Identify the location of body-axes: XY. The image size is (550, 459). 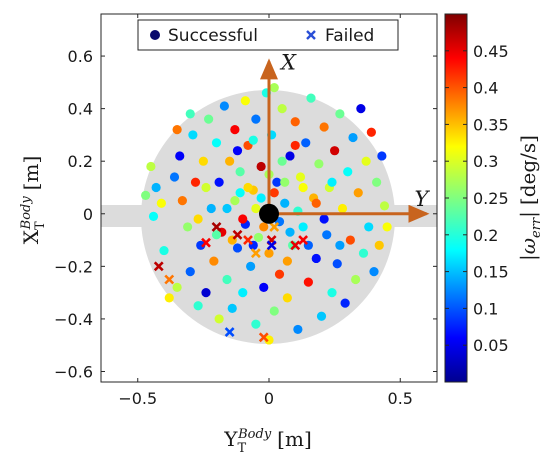
(345, 137).